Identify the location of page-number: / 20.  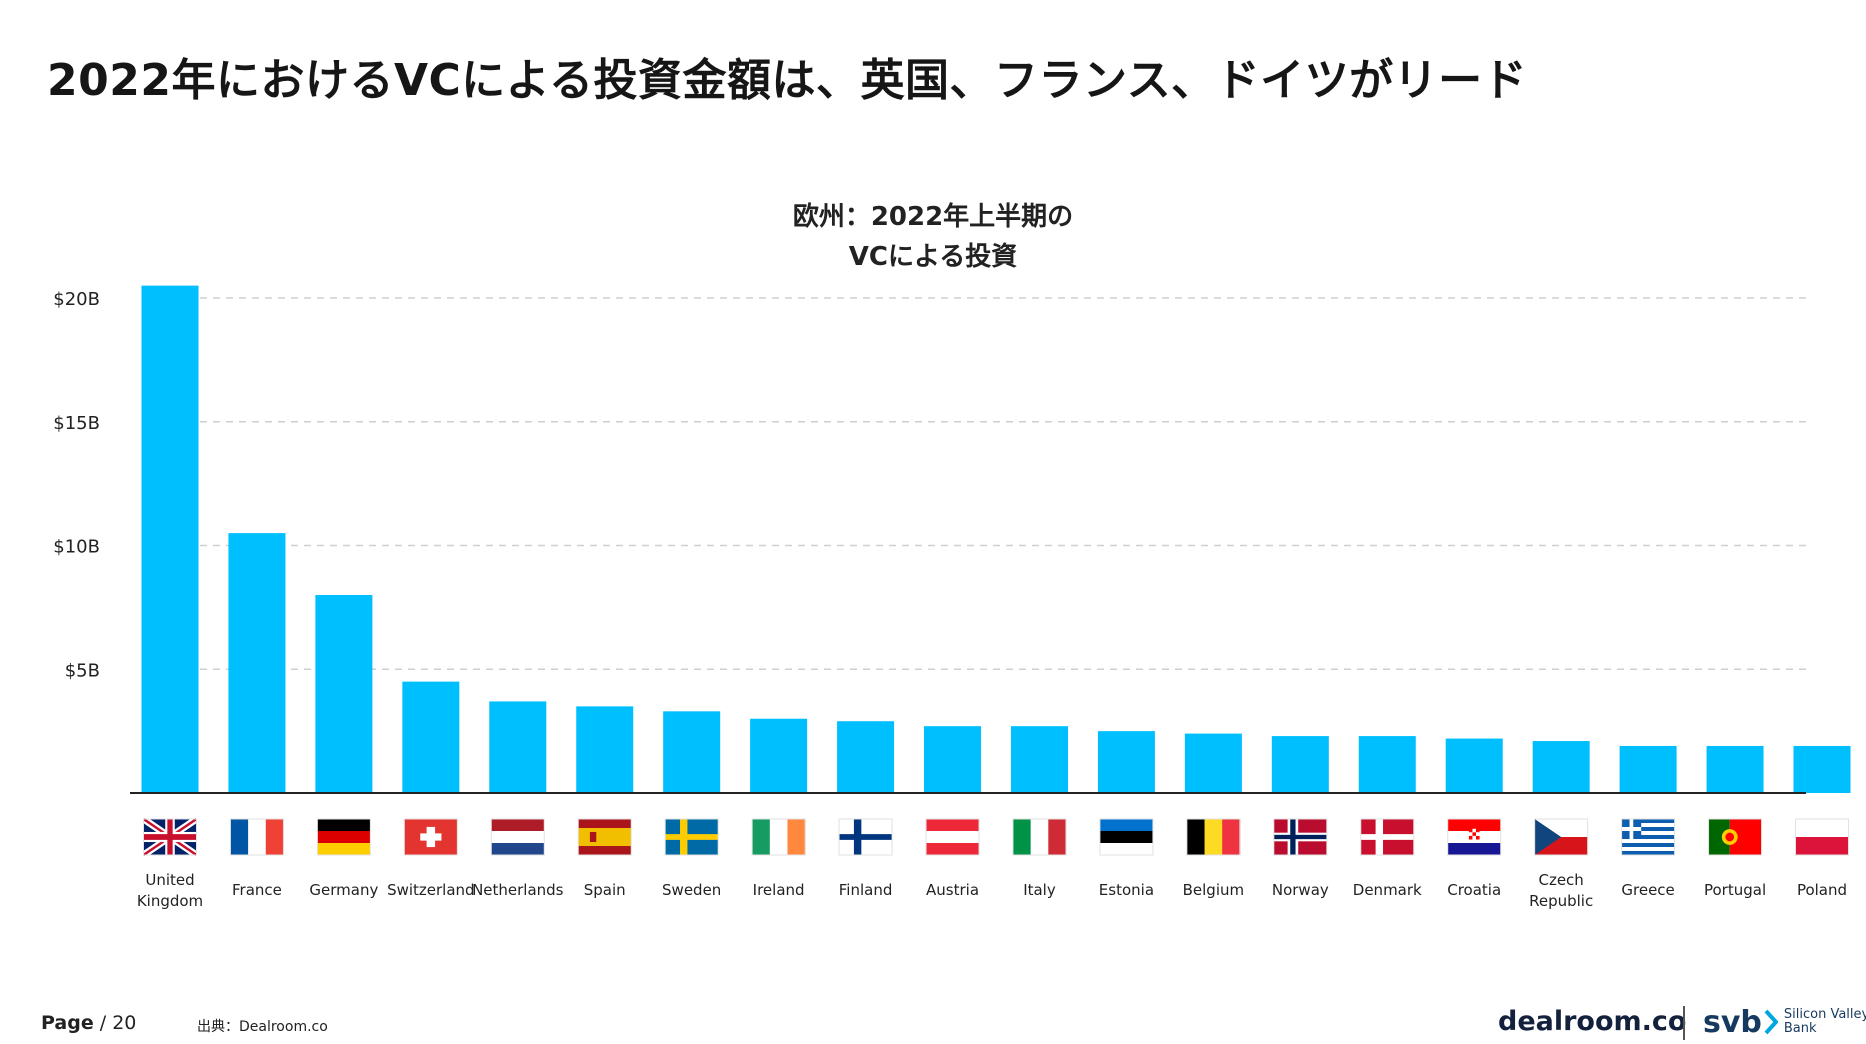
(118, 1023).